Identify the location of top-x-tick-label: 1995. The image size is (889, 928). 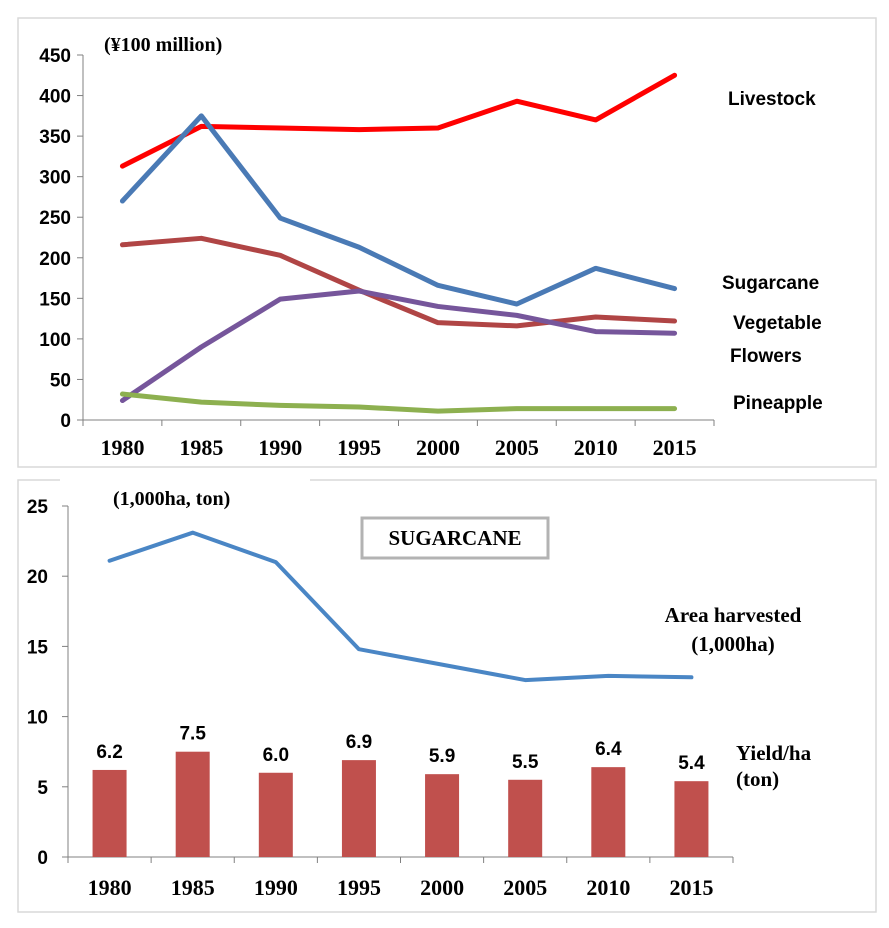
(359, 447).